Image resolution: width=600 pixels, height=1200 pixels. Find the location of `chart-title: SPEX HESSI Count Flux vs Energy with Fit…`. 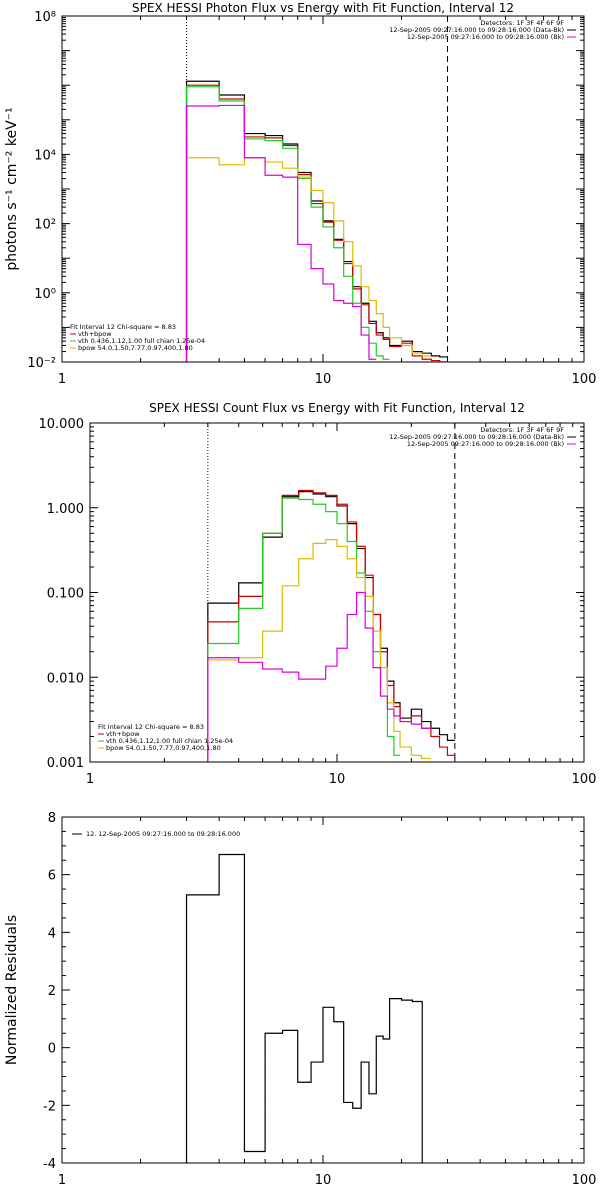

chart-title: SPEX HESSI Count Flux vs Energy with Fit… is located at coordinates (337, 408).